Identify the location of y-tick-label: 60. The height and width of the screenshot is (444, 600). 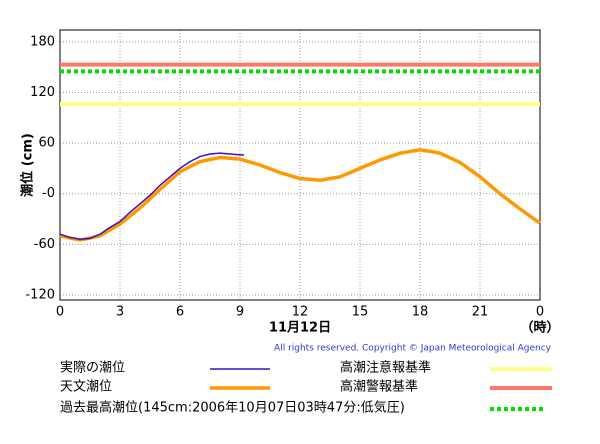
(46, 143).